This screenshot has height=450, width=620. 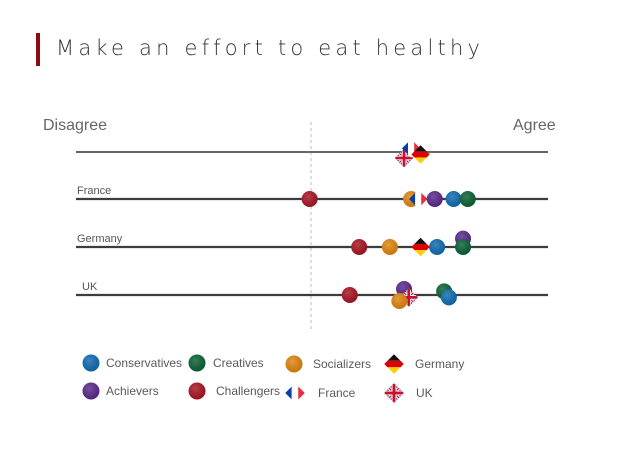 I want to click on legend-item-france: France, so click(x=320, y=393).